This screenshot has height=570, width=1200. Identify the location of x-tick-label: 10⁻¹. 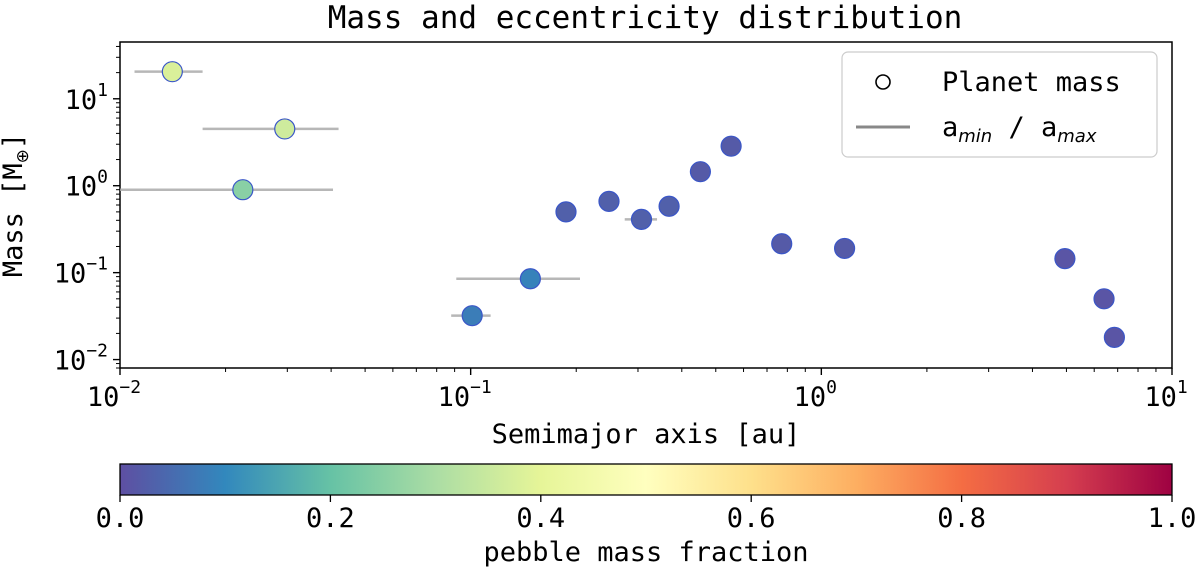
(465, 395).